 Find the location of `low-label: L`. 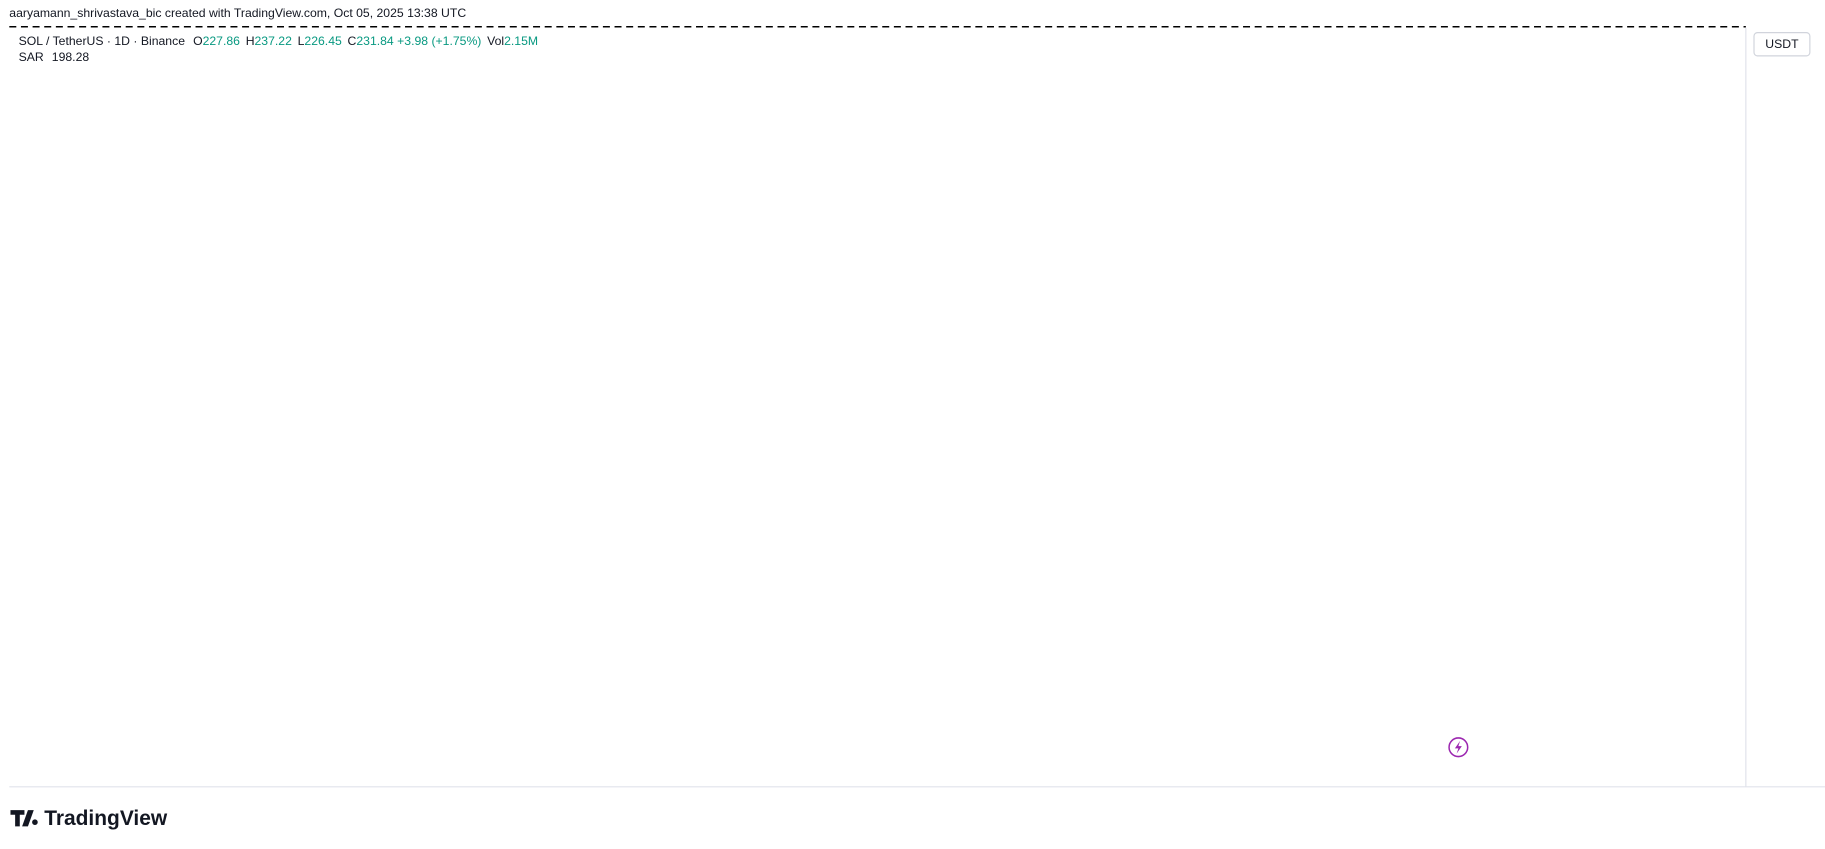

low-label: L is located at coordinates (301, 41).